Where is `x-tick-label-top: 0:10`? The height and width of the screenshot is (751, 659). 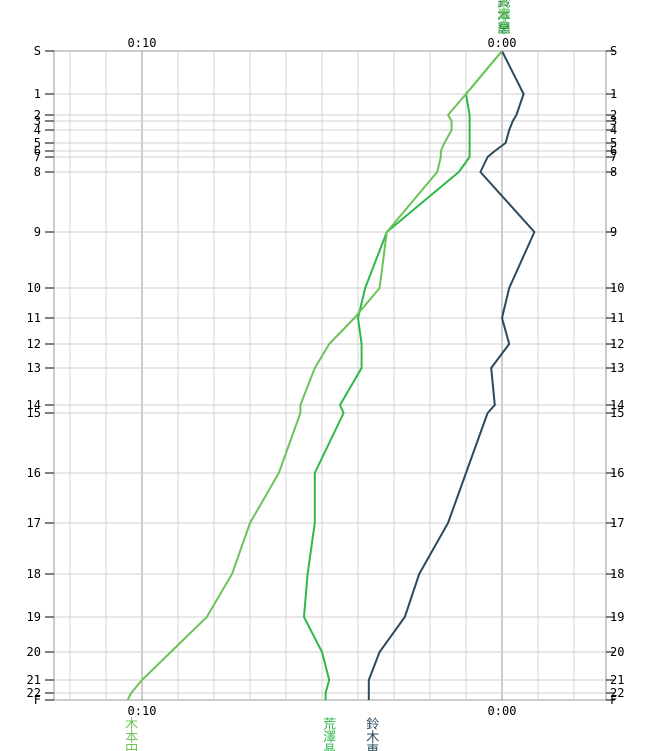 x-tick-label-top: 0:10 is located at coordinates (142, 43).